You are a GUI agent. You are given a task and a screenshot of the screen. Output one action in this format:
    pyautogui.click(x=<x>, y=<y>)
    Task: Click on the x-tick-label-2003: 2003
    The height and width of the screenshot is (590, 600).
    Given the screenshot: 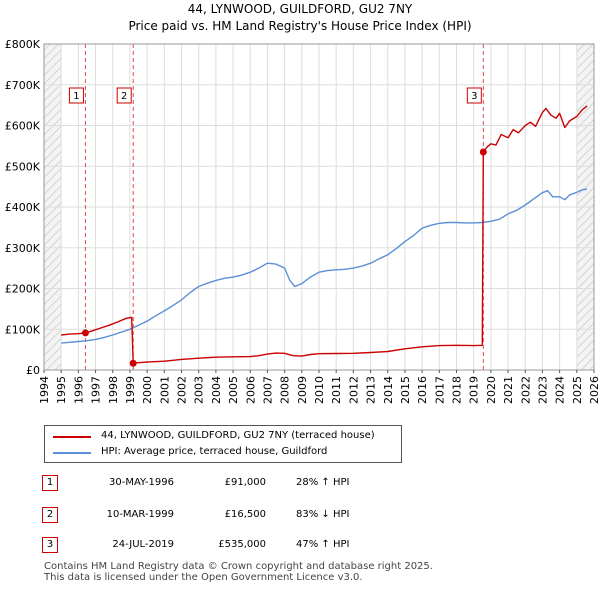 What is the action you would take?
    pyautogui.click(x=199, y=390)
    